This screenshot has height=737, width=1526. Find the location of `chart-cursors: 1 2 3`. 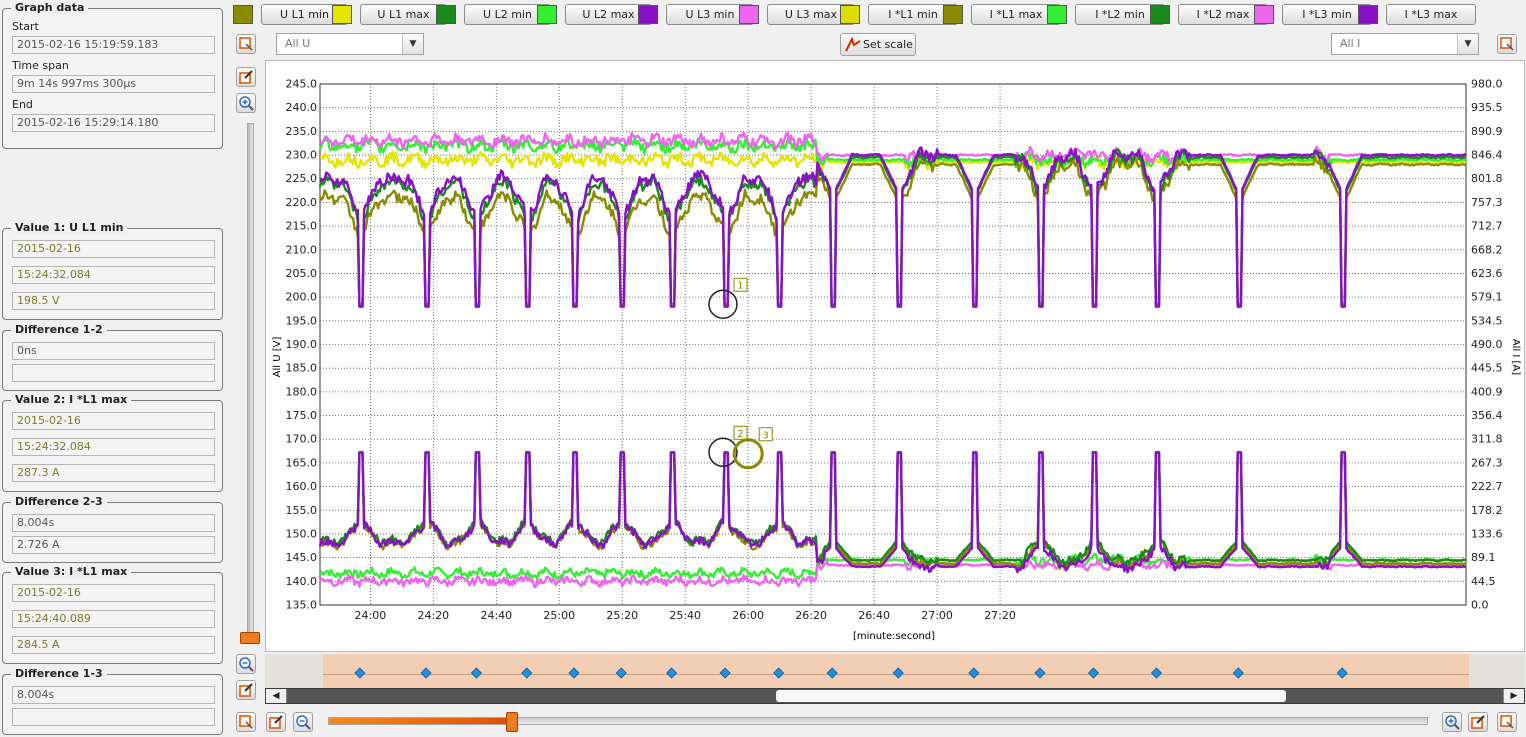

chart-cursors: 1 2 3 is located at coordinates (740, 373).